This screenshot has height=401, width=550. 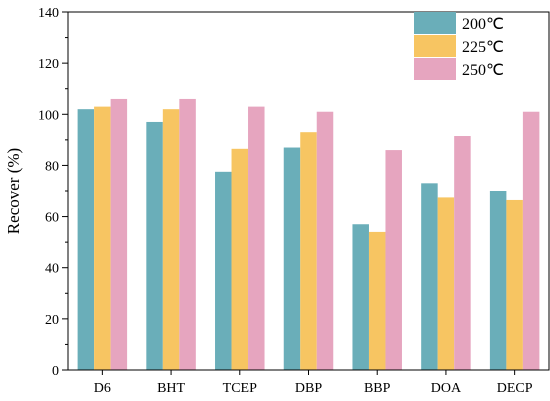 I want to click on x-tick-label: BHT, so click(x=171, y=388).